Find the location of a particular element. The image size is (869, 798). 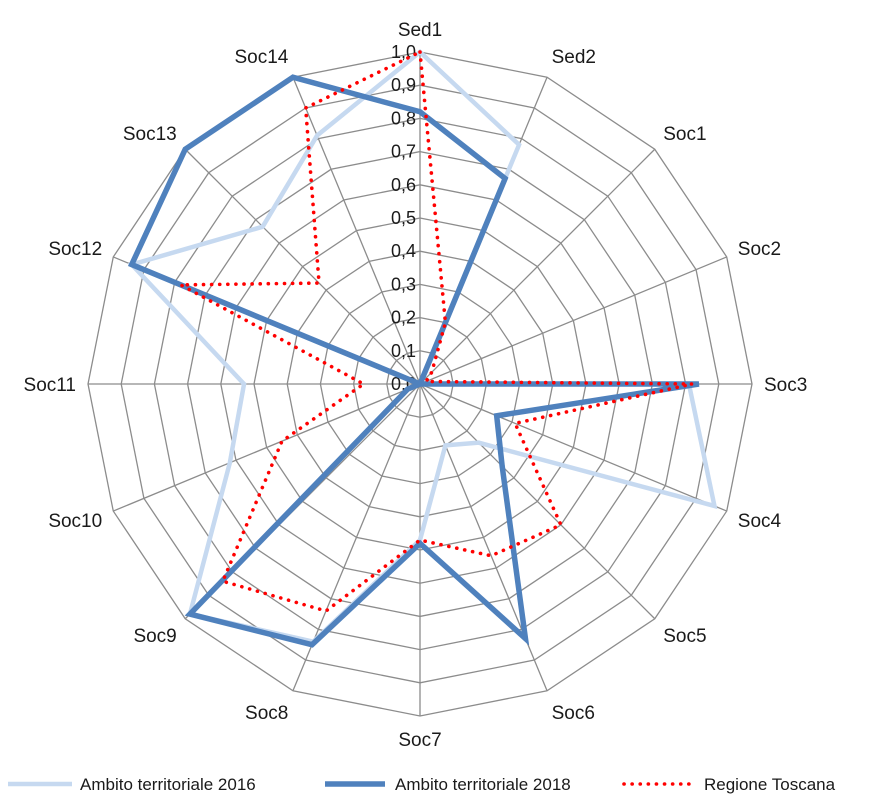

legend-label: Regione Toscana is located at coordinates (770, 784).